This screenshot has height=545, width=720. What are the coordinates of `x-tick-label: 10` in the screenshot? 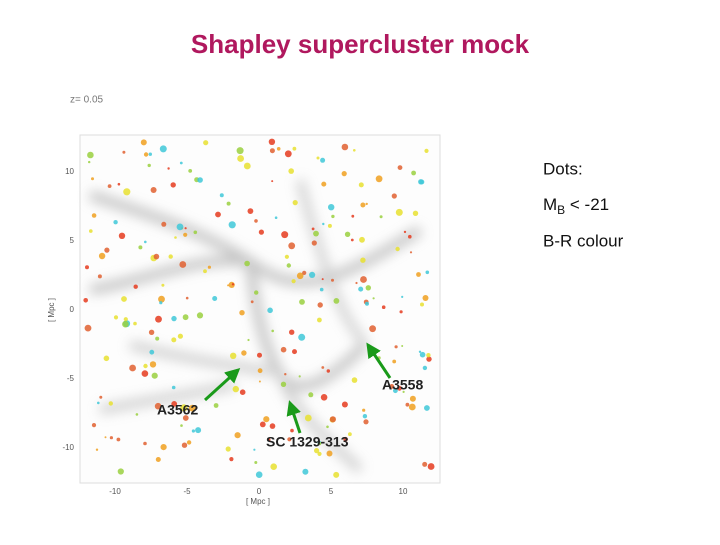 It's located at (403, 491).